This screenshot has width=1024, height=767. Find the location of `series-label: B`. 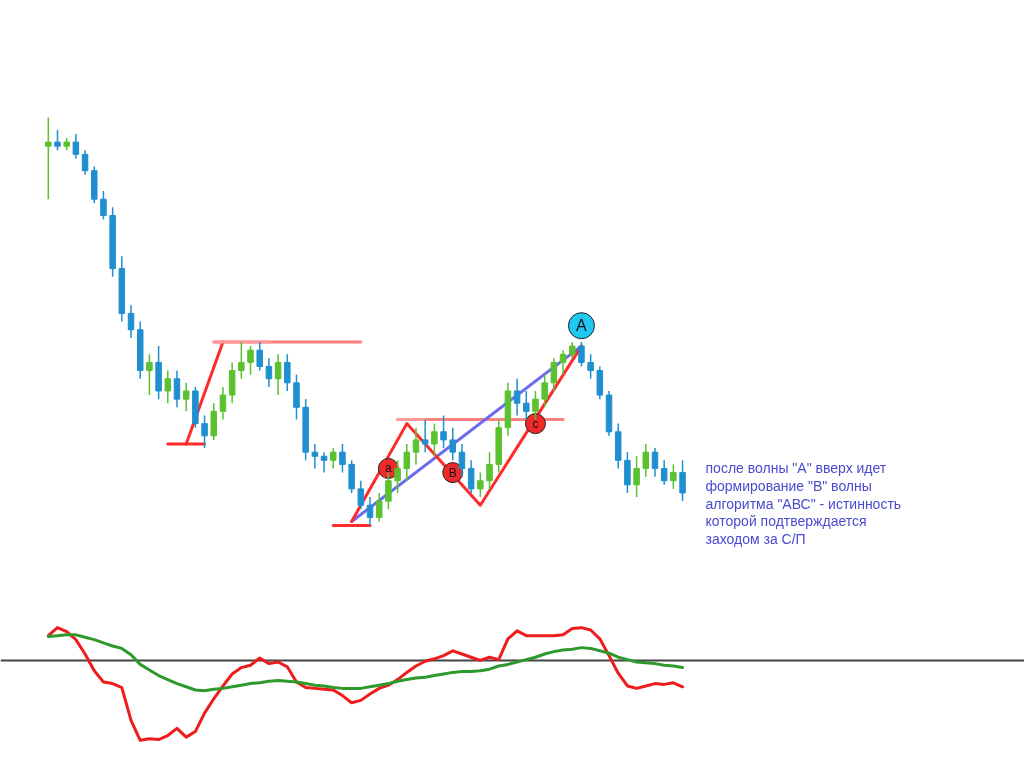

series-label: B is located at coordinates (452, 472).